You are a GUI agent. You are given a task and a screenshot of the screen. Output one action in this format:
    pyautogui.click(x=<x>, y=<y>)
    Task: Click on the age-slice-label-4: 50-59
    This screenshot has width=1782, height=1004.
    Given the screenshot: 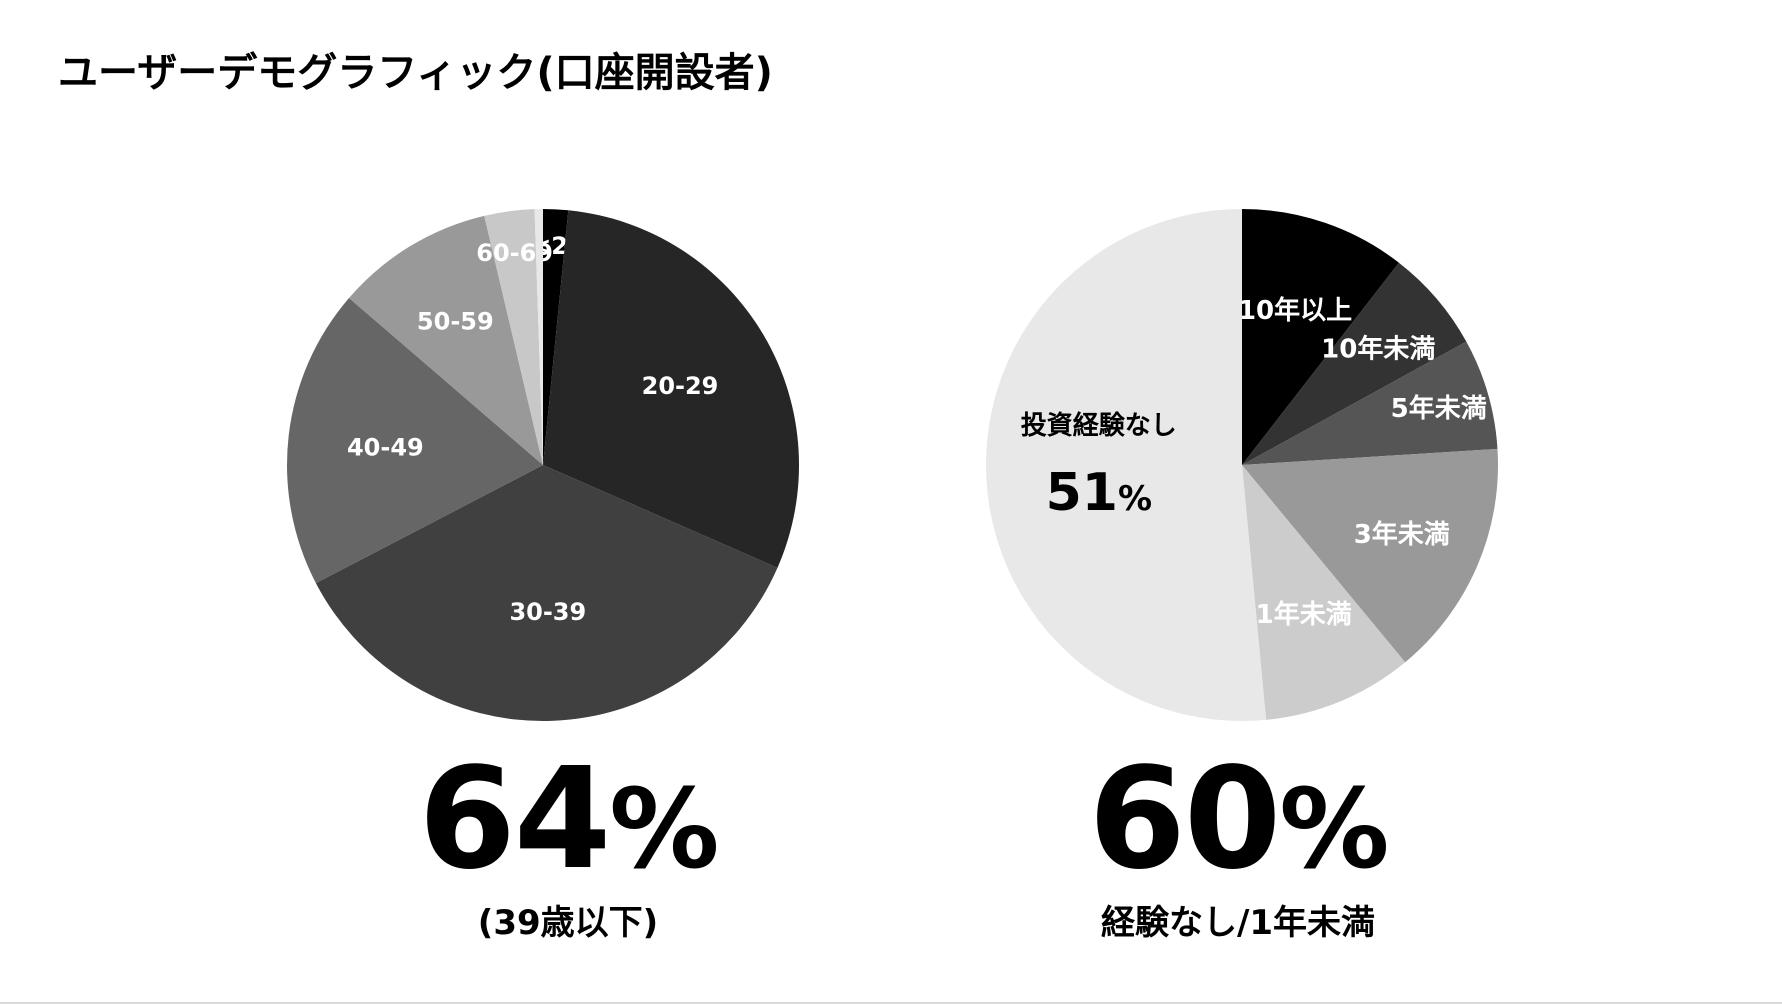 What is the action you would take?
    pyautogui.click(x=455, y=322)
    